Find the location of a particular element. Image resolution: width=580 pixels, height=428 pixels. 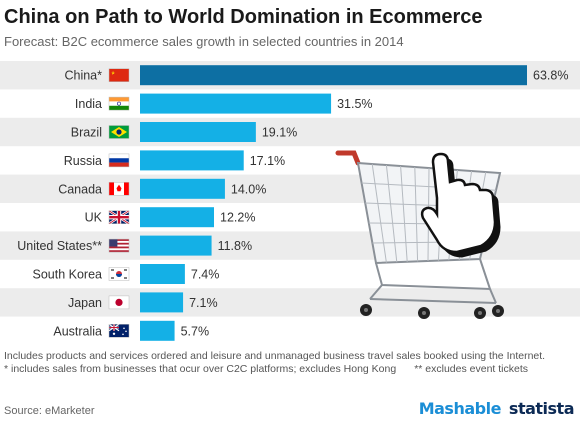

value-label: 63.8% is located at coordinates (550, 76).